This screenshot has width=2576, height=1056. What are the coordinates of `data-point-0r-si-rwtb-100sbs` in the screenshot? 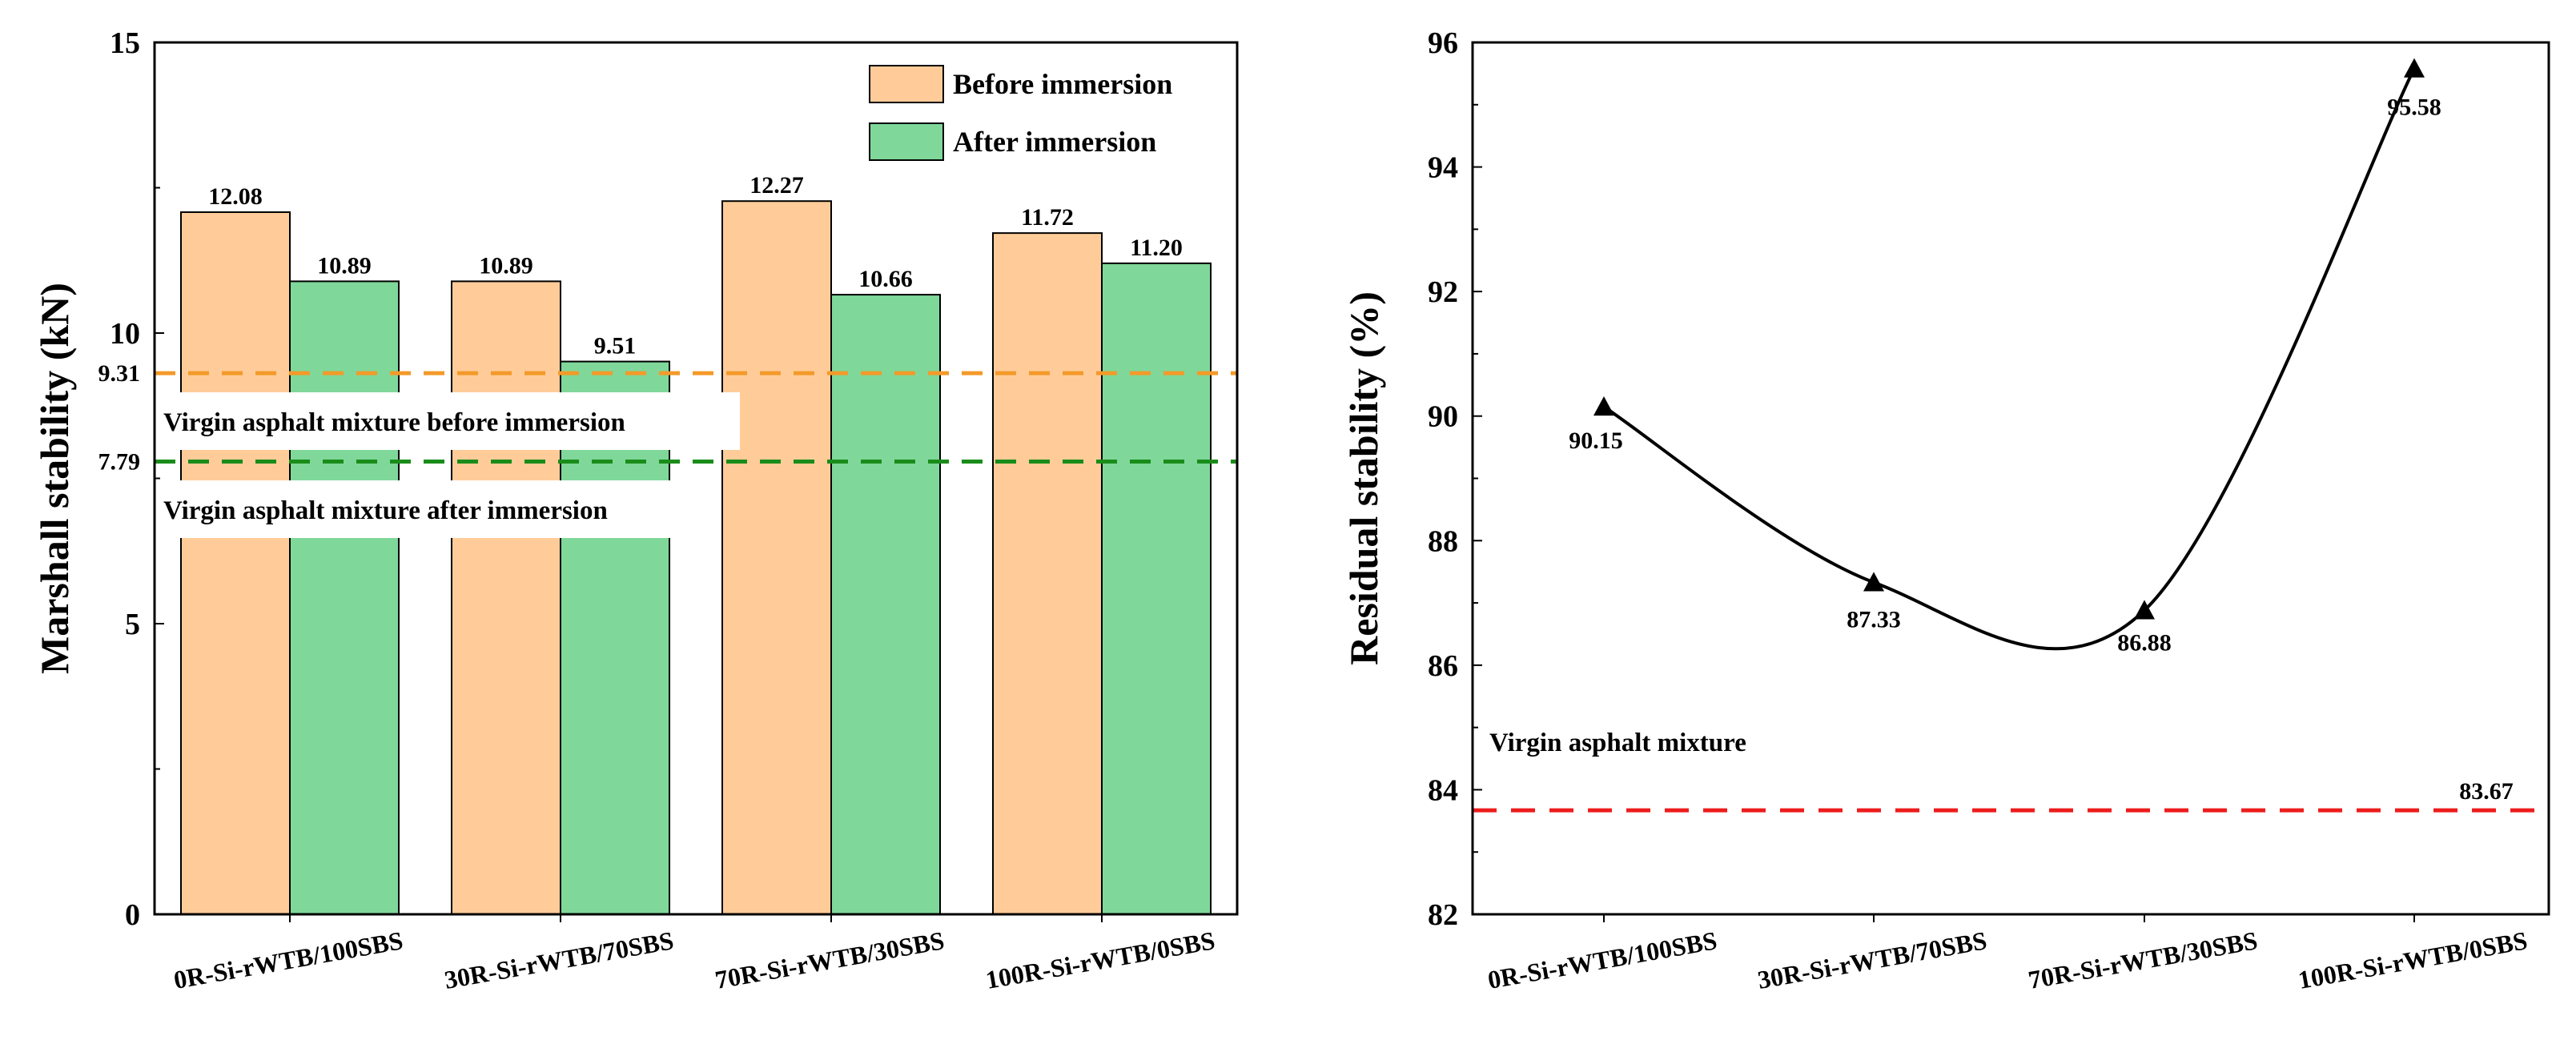 It's located at (1603, 406).